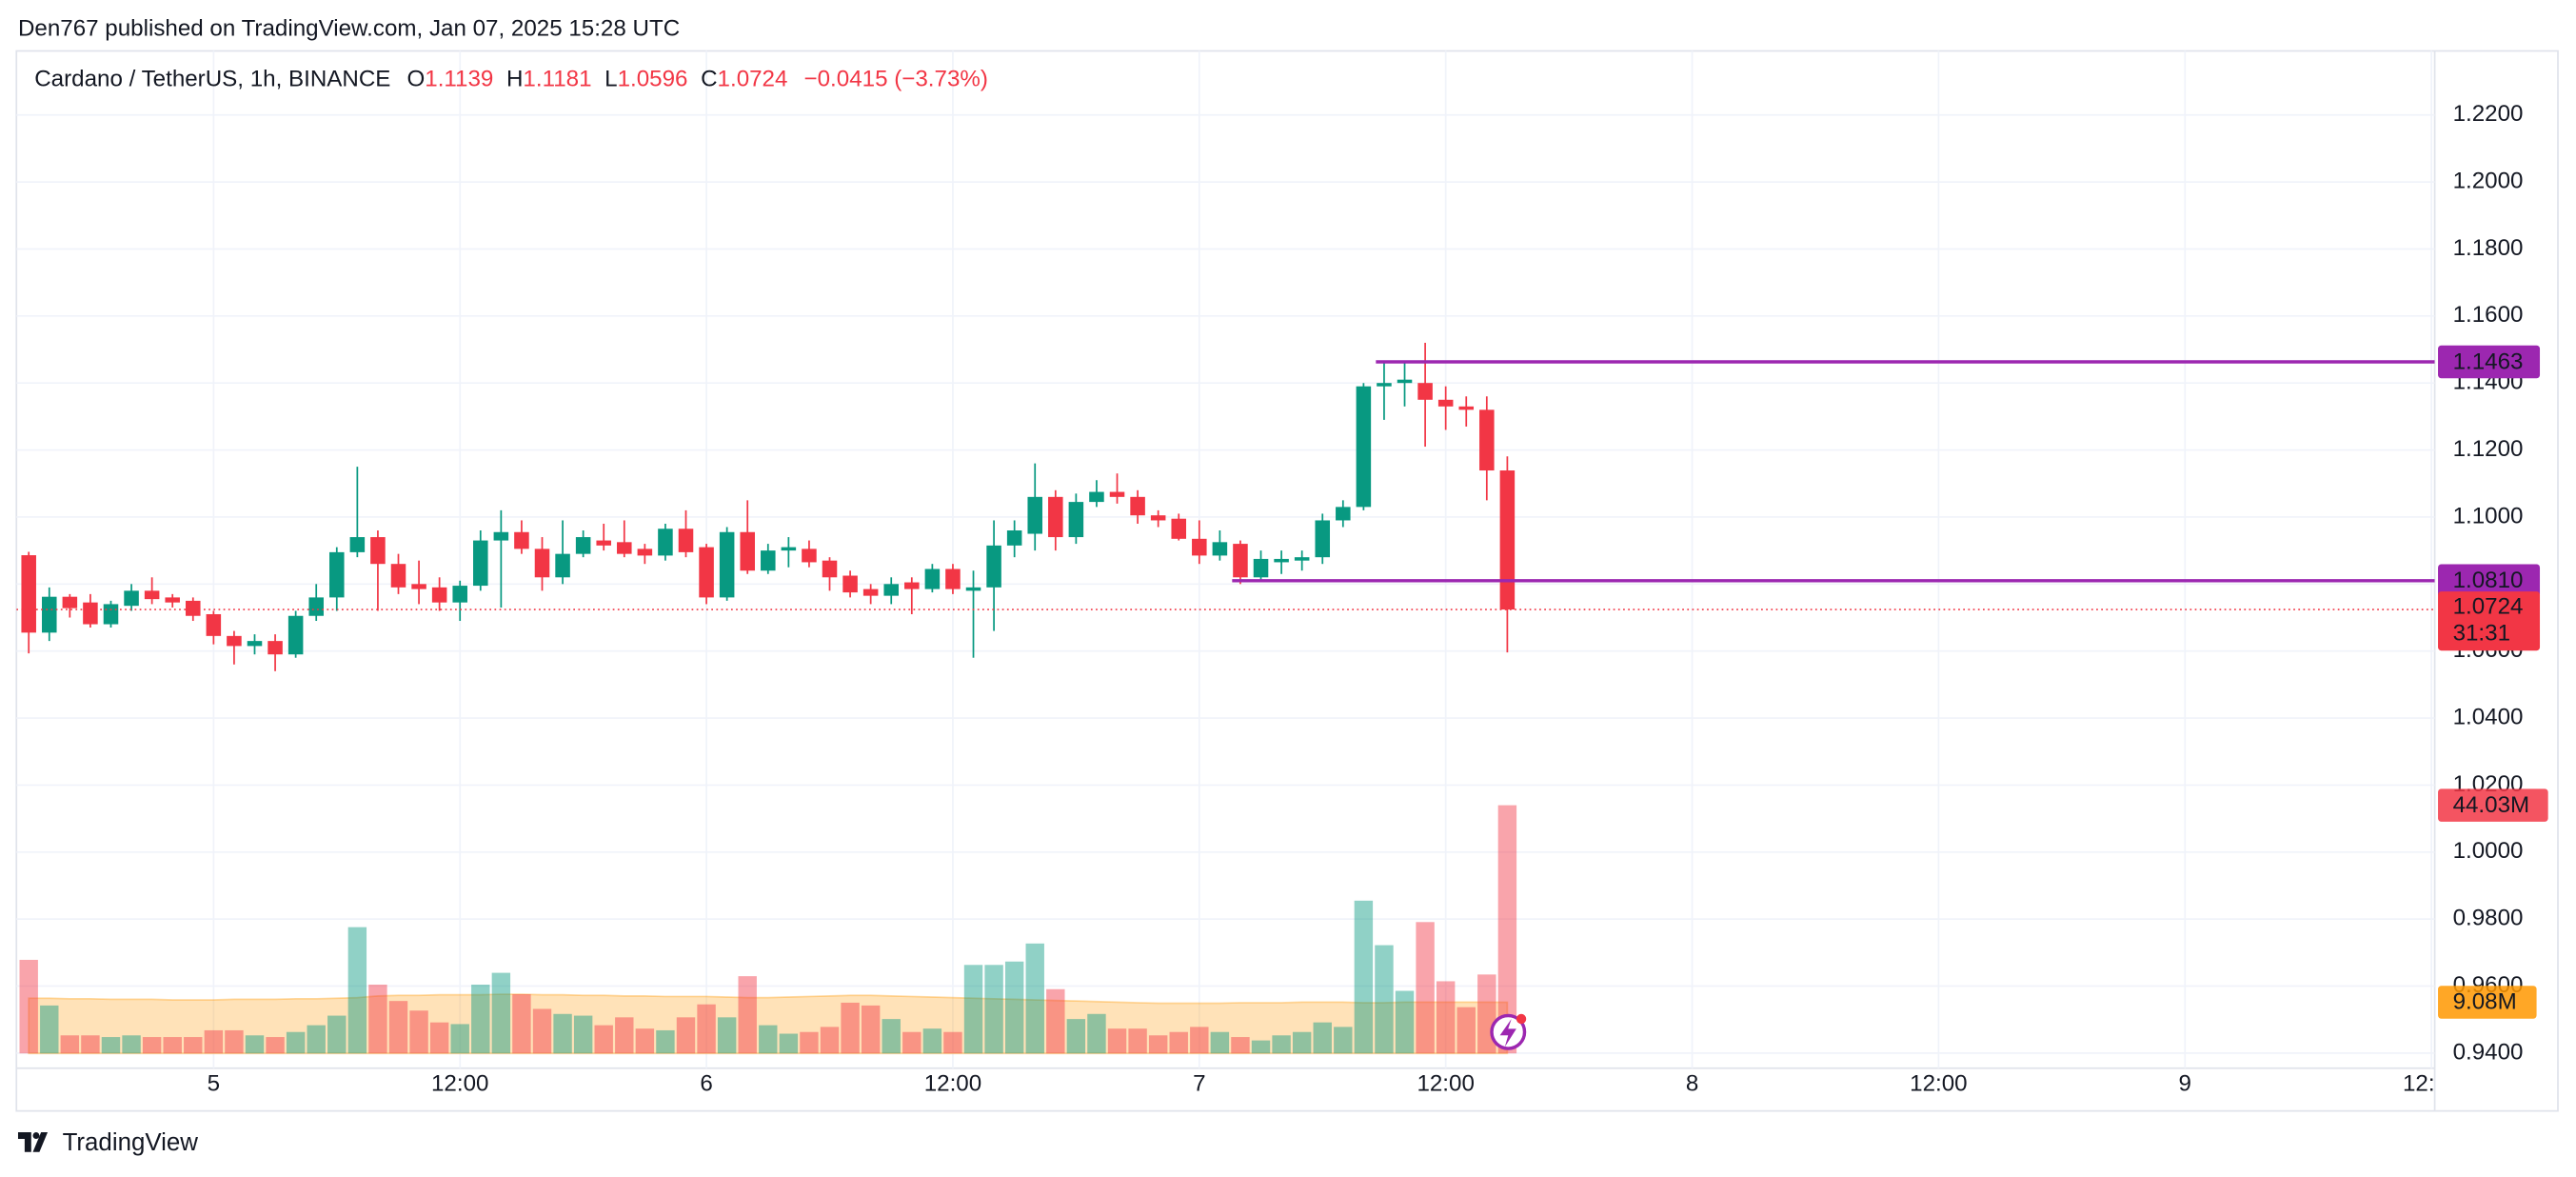  What do you see at coordinates (1692, 1083) in the screenshot?
I see `x-tick-label: 8` at bounding box center [1692, 1083].